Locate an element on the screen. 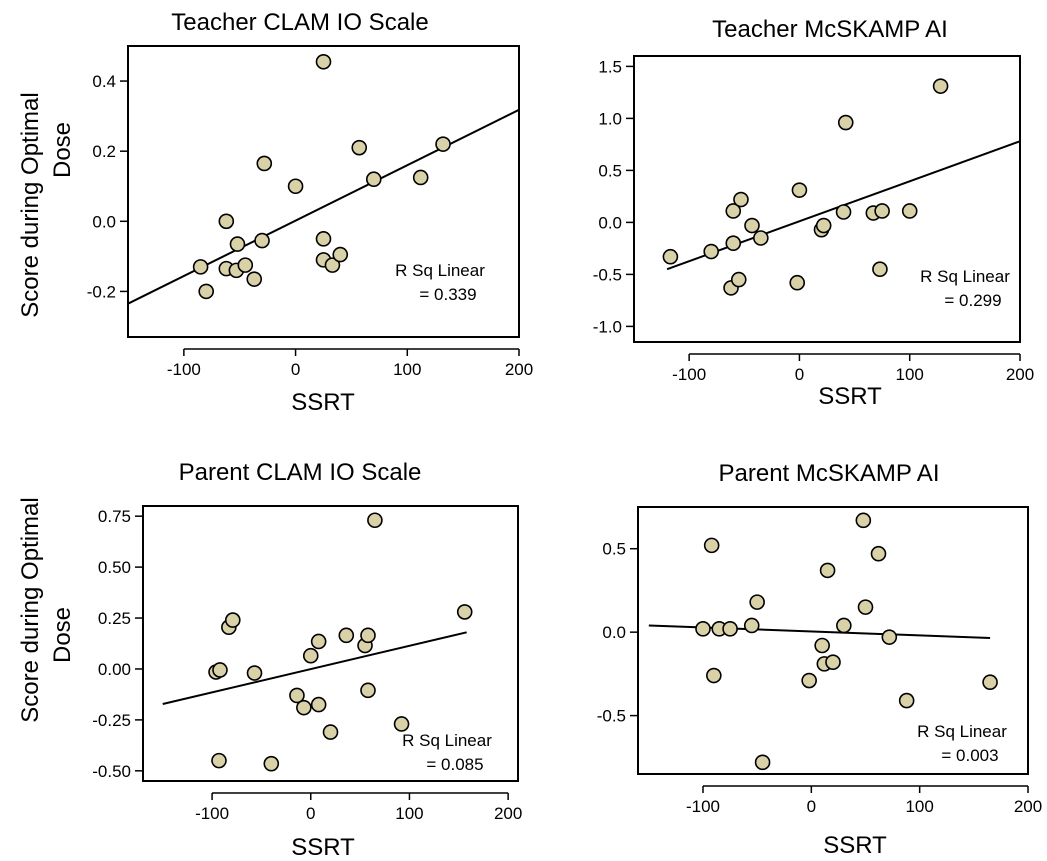 This screenshot has height=861, width=1047. y-tick-label: -1.0 is located at coordinates (607, 326).